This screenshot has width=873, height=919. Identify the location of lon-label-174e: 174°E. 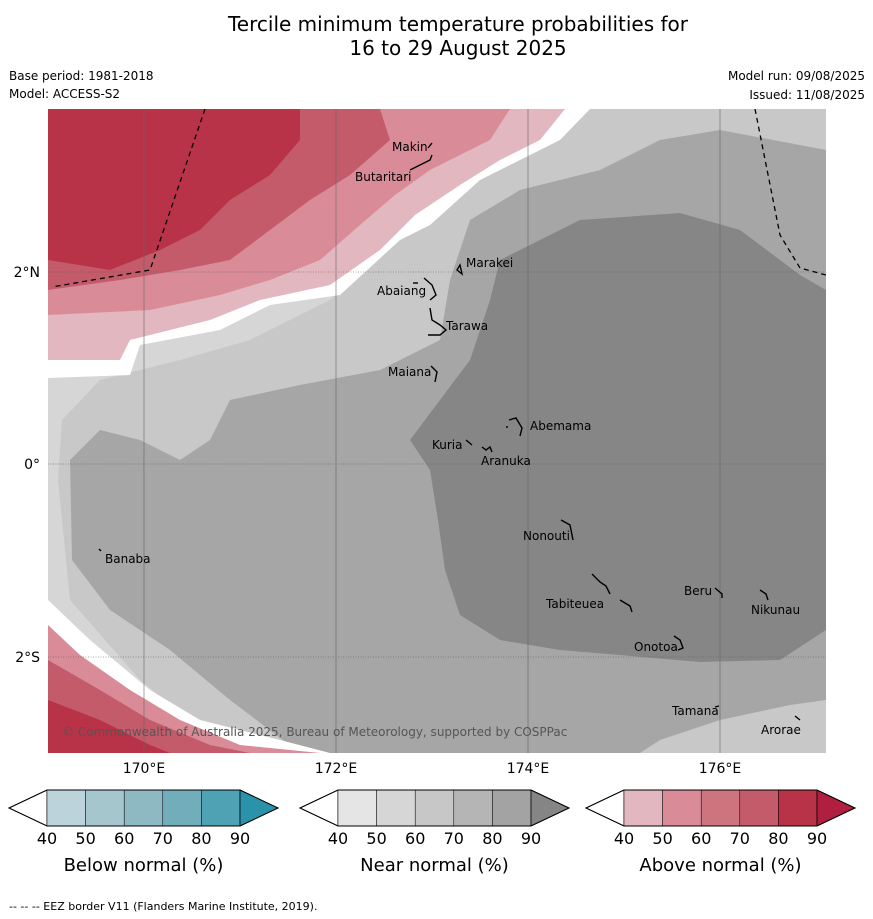
(528, 769).